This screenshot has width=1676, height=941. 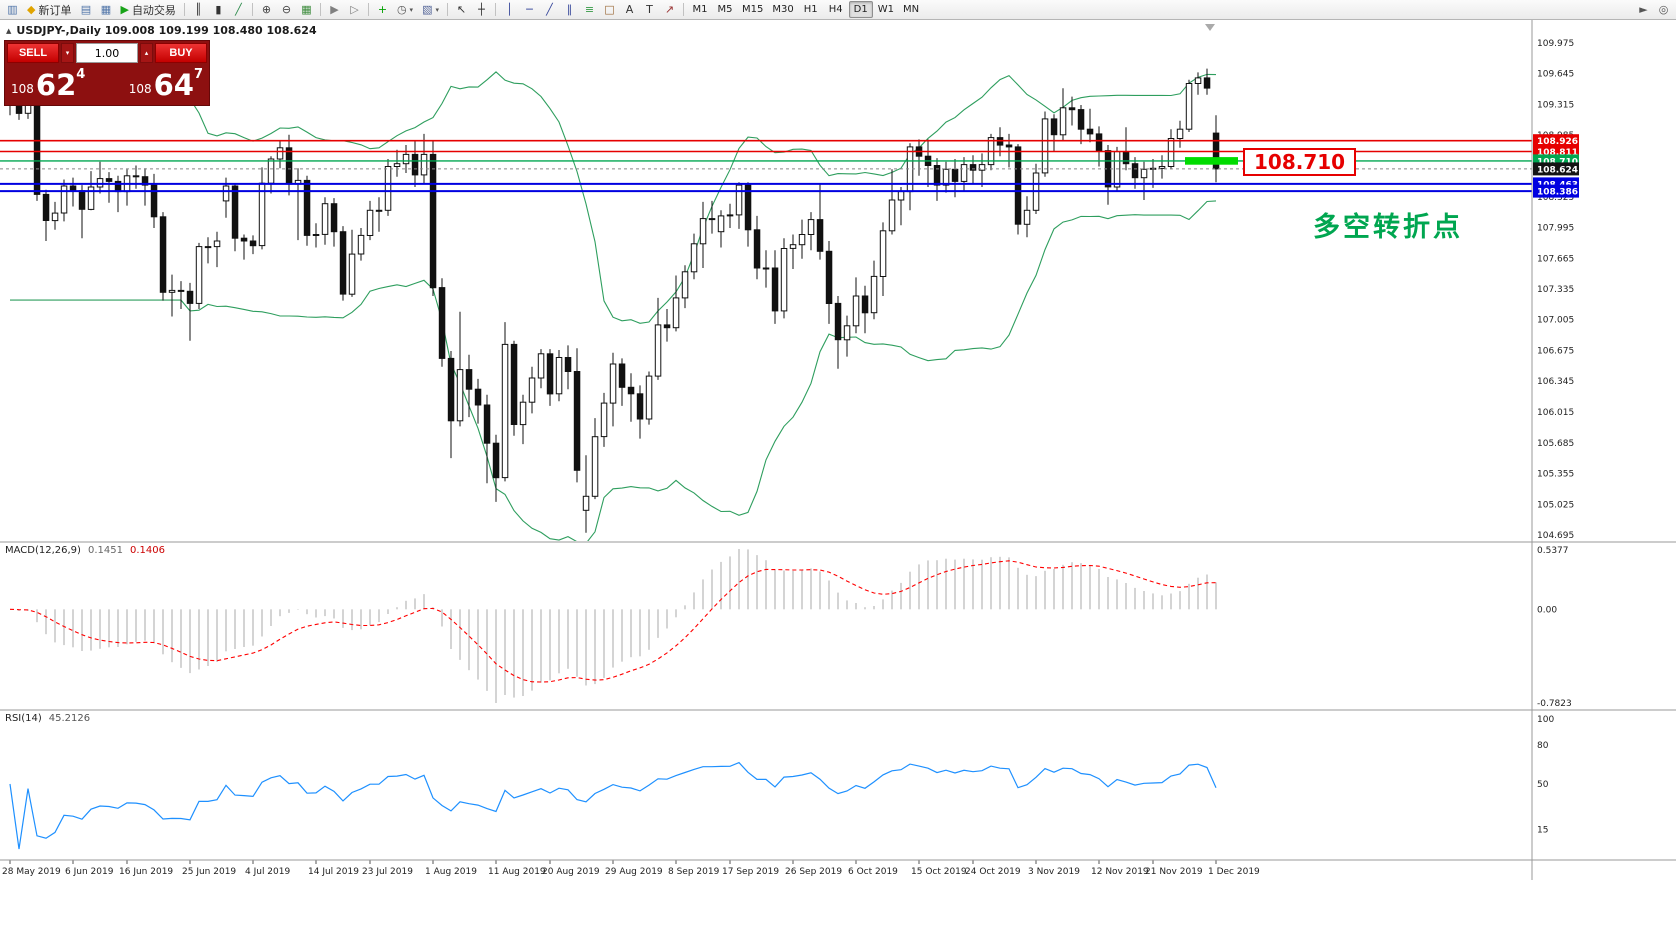 I want to click on highlight-segment, so click(x=1211, y=161).